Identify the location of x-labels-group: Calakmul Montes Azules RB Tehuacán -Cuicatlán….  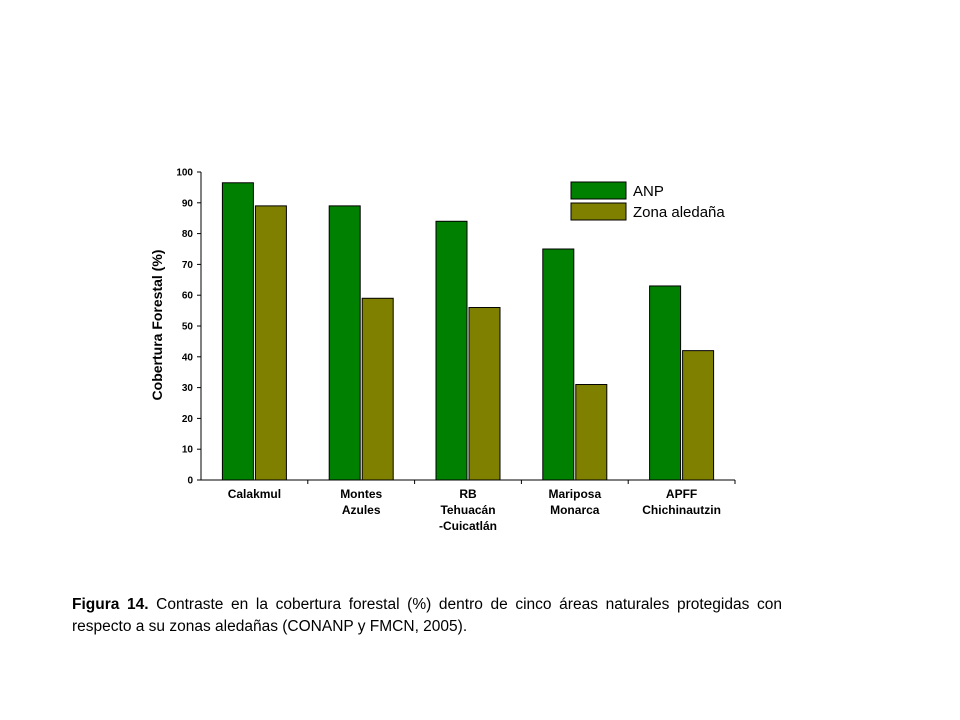
(482, 506).